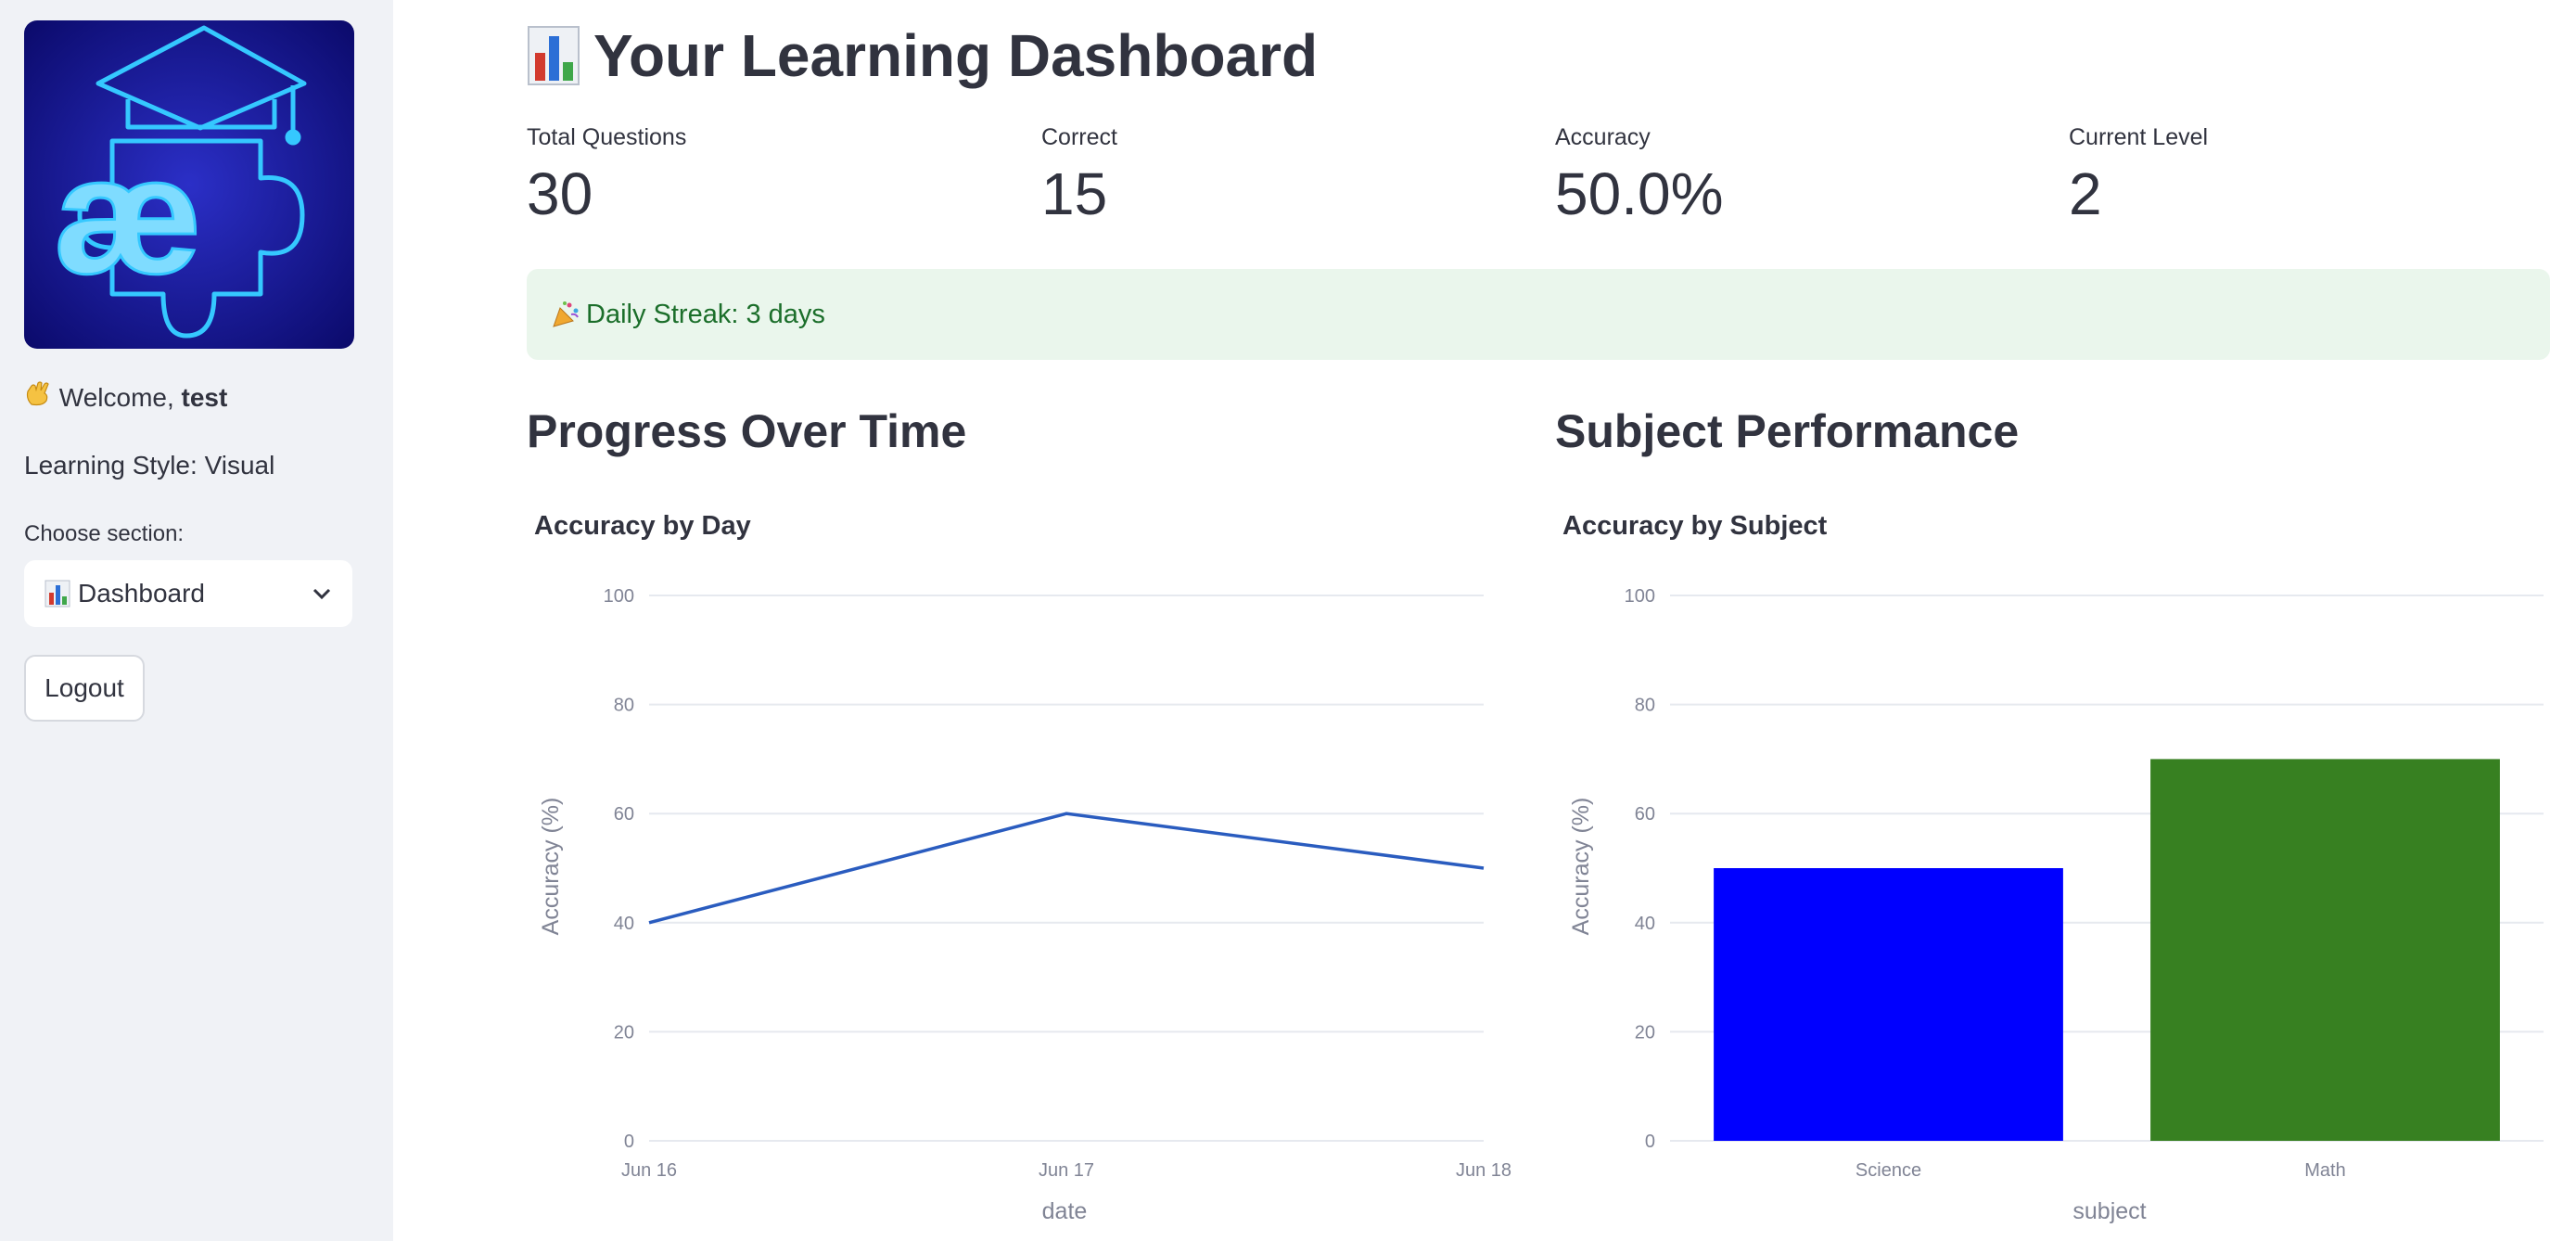  I want to click on section-select: Dashboard, so click(188, 594).